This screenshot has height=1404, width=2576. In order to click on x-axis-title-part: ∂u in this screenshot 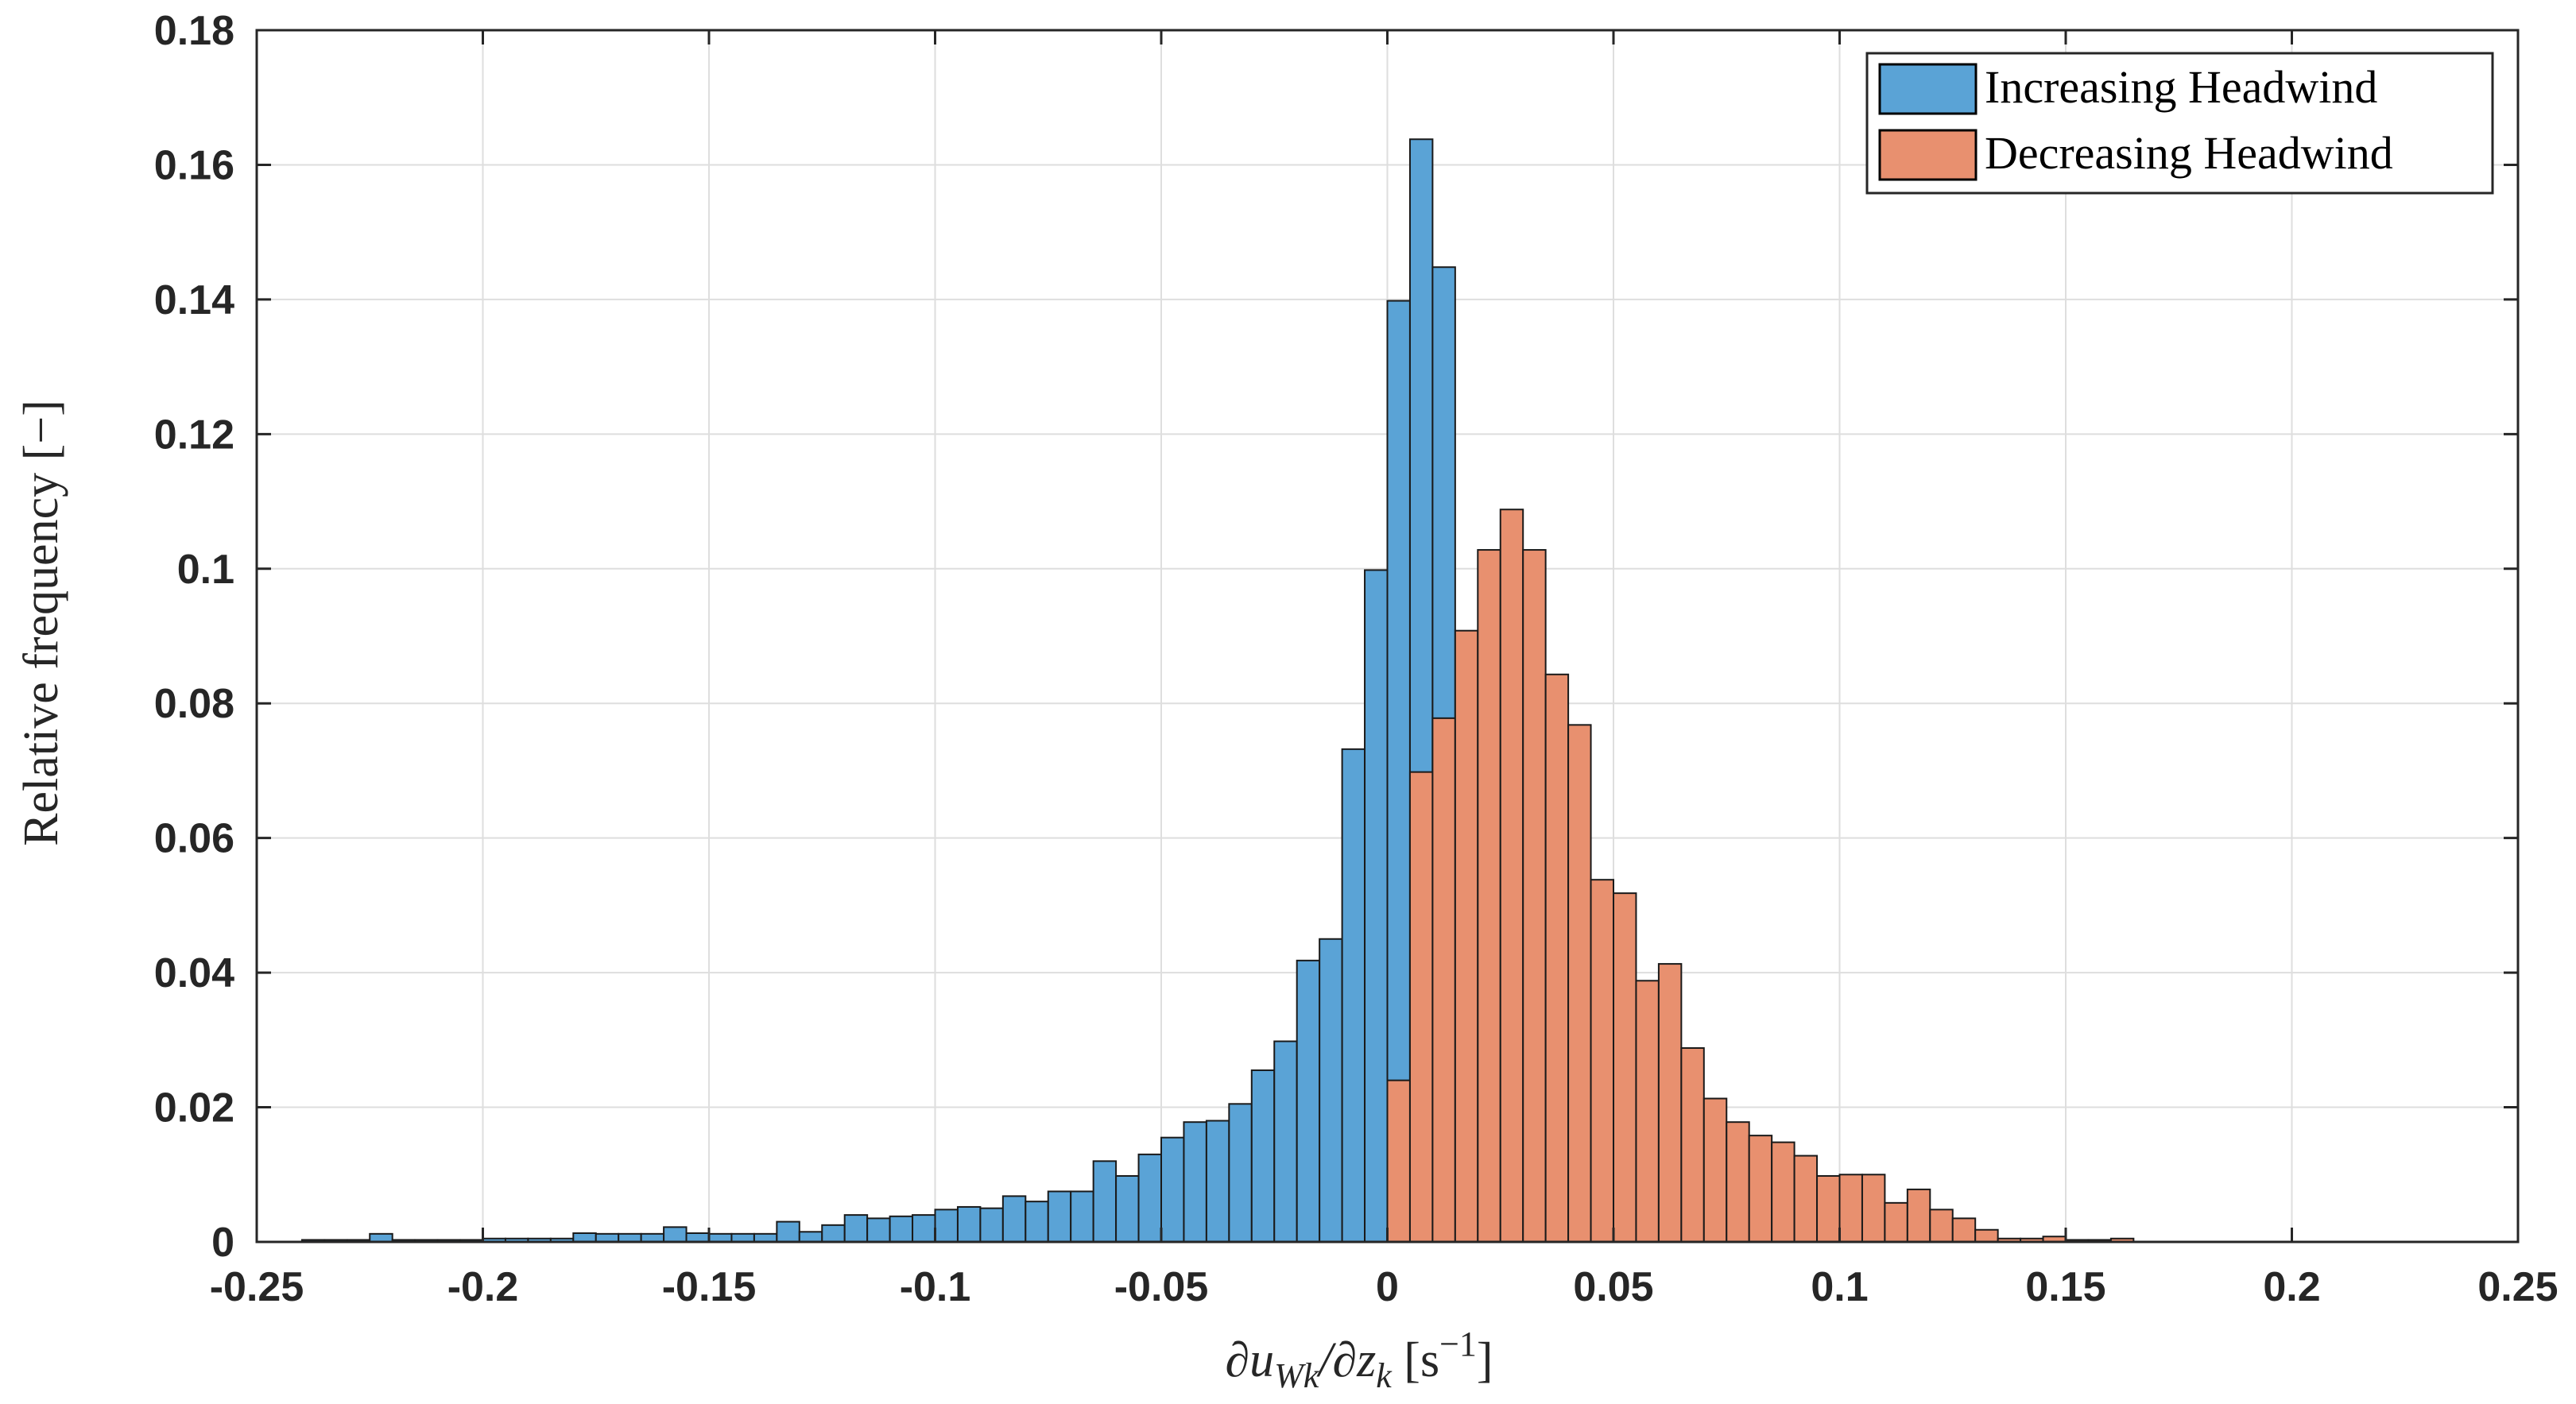, I will do `click(1249, 1360)`.